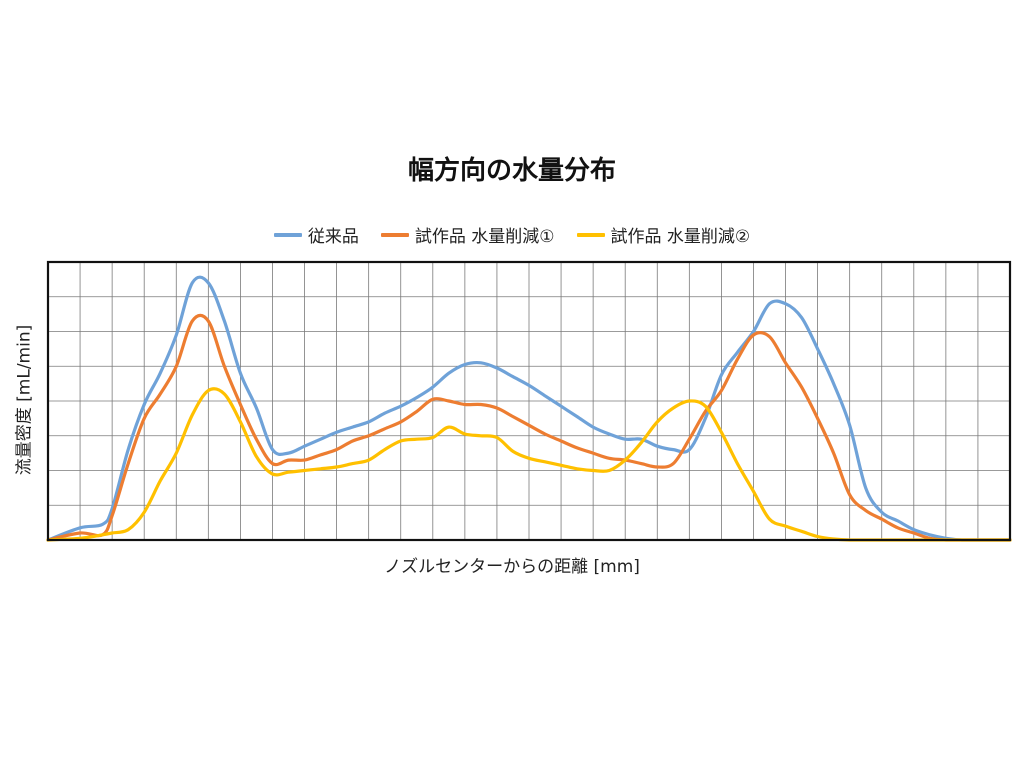  What do you see at coordinates (512, 567) in the screenshot?
I see `x-axis-label: ノズルセンターからの距離 [mm]` at bounding box center [512, 567].